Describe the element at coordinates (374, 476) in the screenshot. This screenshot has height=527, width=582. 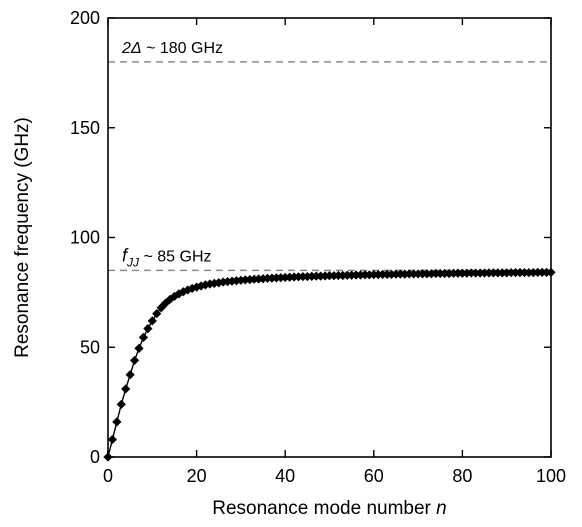
I see `x-tick-label: 60` at that location.